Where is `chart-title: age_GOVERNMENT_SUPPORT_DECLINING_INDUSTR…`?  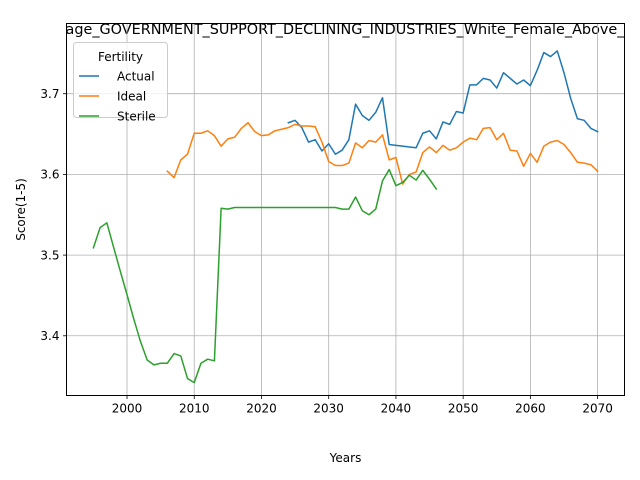 chart-title: age_GOVERNMENT_SUPPORT_DECLINING_INDUSTR… is located at coordinates (346, 30).